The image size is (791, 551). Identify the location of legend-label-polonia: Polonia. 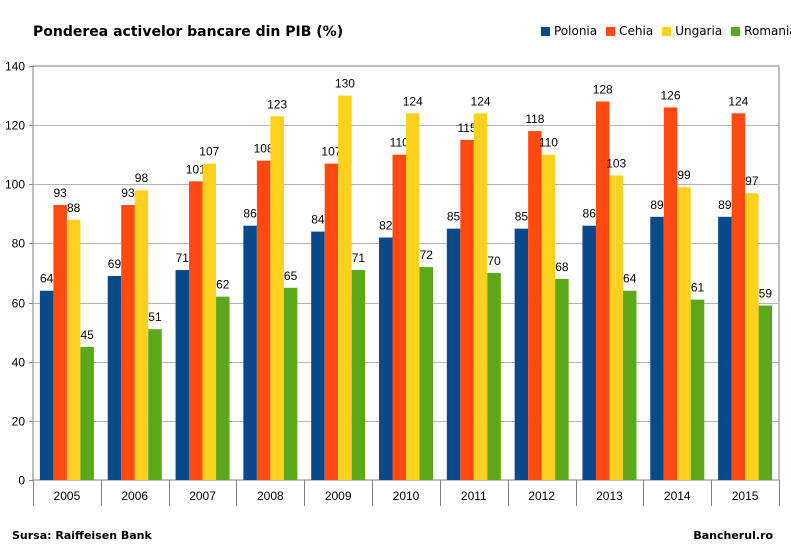
(576, 31).